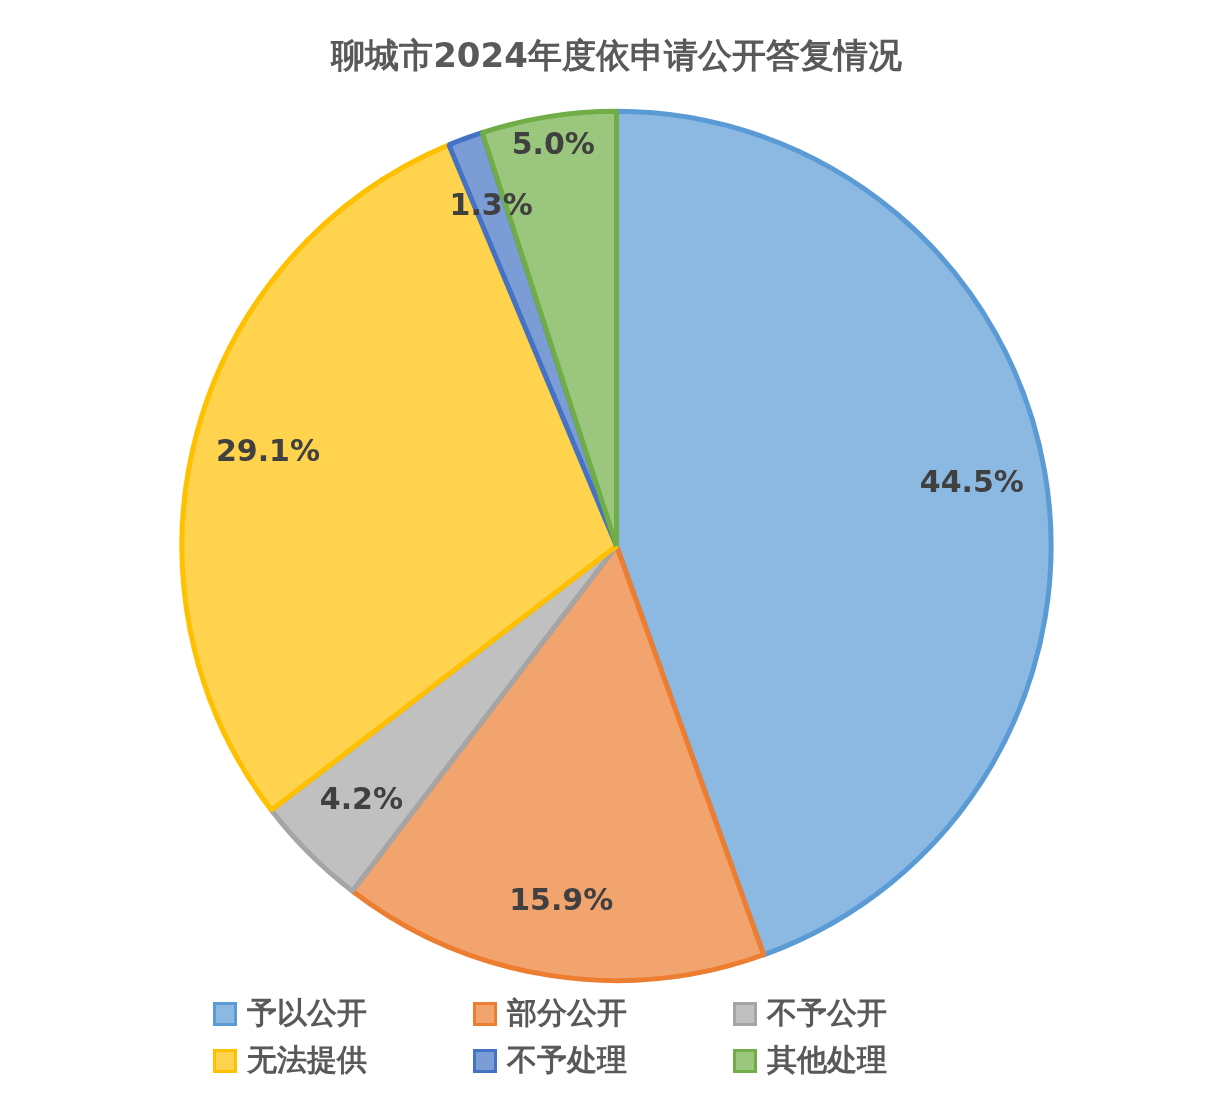  What do you see at coordinates (361, 798) in the screenshot?
I see `data-label: 4.2%` at bounding box center [361, 798].